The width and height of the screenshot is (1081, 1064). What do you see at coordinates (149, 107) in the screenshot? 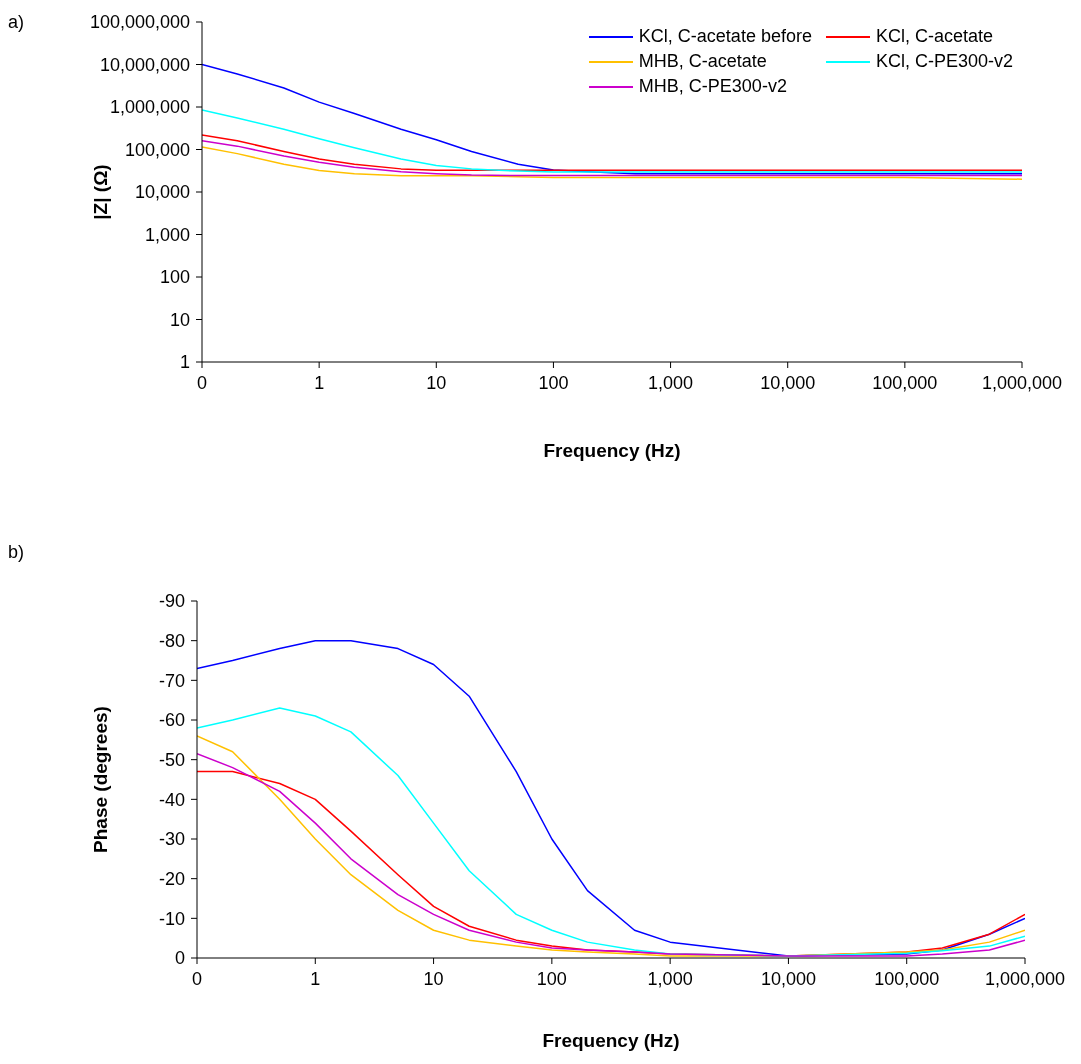
I see `y-tick-label: 1,000,000` at bounding box center [149, 107].